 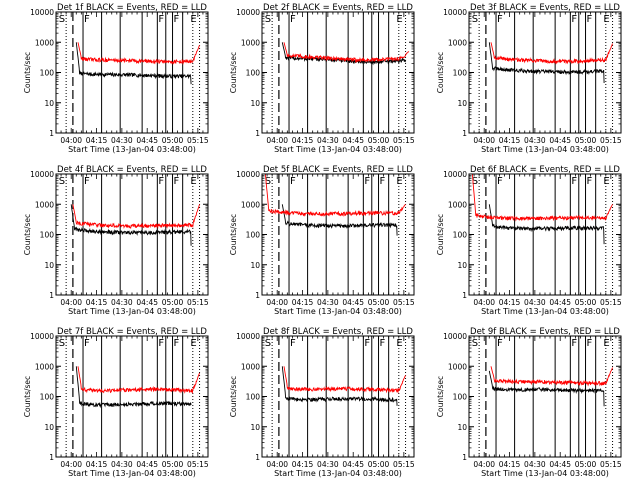 What do you see at coordinates (545, 8) in the screenshot?
I see `panel-title: Det 3f BLACK = Events, RED = LLD` at bounding box center [545, 8].